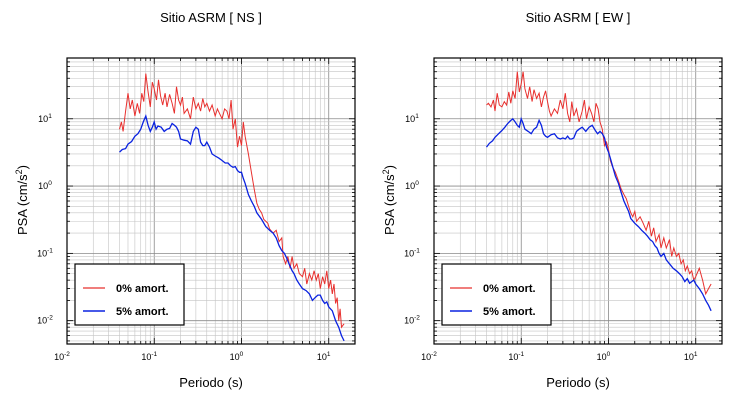 This screenshot has height=400, width=730. What do you see at coordinates (211, 17) in the screenshot?
I see `chart-title: Sitio ASRM [ NS ]` at bounding box center [211, 17].